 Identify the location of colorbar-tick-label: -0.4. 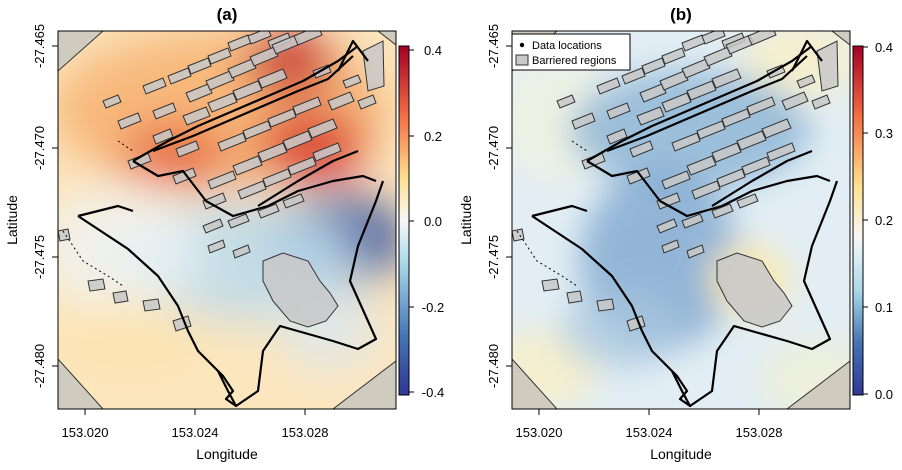
(433, 392).